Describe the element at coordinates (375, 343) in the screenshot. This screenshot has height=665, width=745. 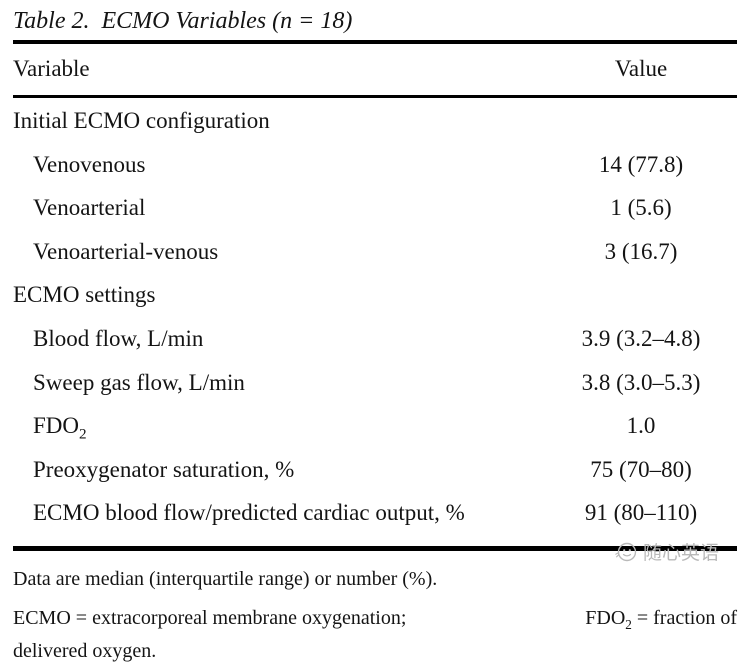
I see `table-row: Blood flow, L/min 3.9 (3.2–4.8)` at that location.